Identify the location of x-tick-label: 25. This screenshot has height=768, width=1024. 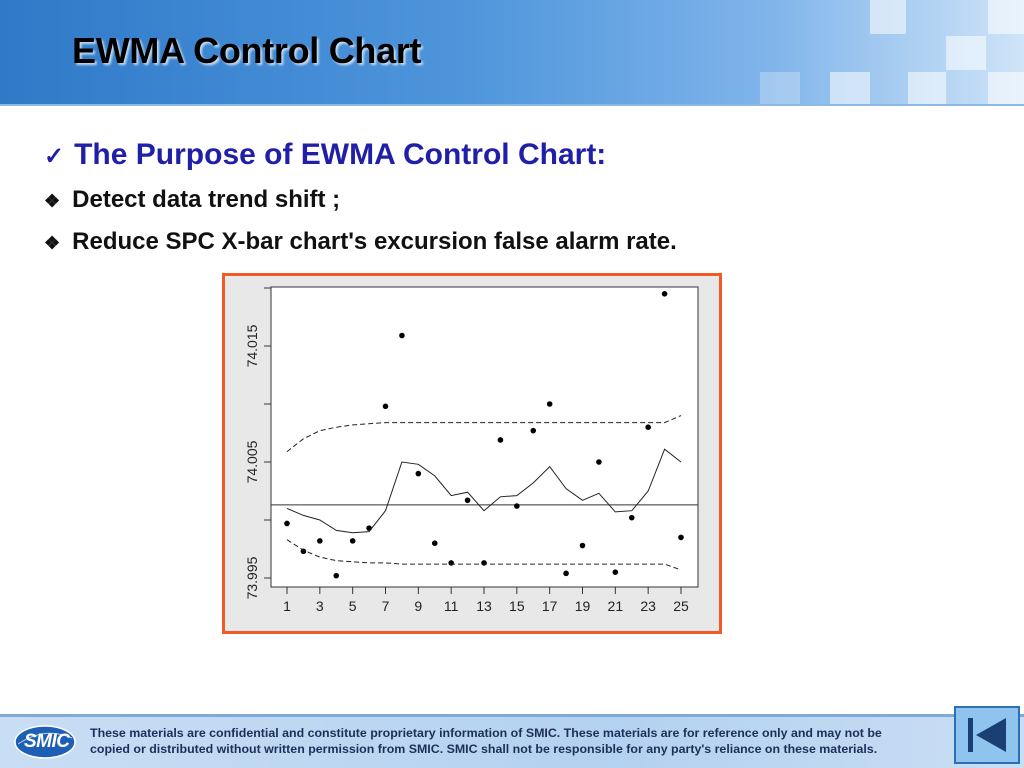
(681, 606).